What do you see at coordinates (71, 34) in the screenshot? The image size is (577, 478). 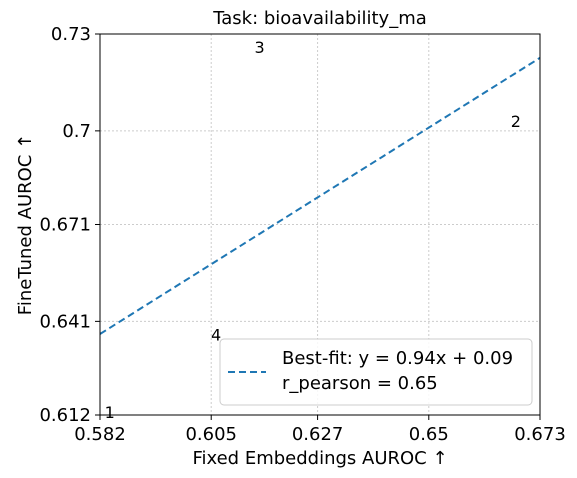 I see `y-tick-label: 0.73` at bounding box center [71, 34].